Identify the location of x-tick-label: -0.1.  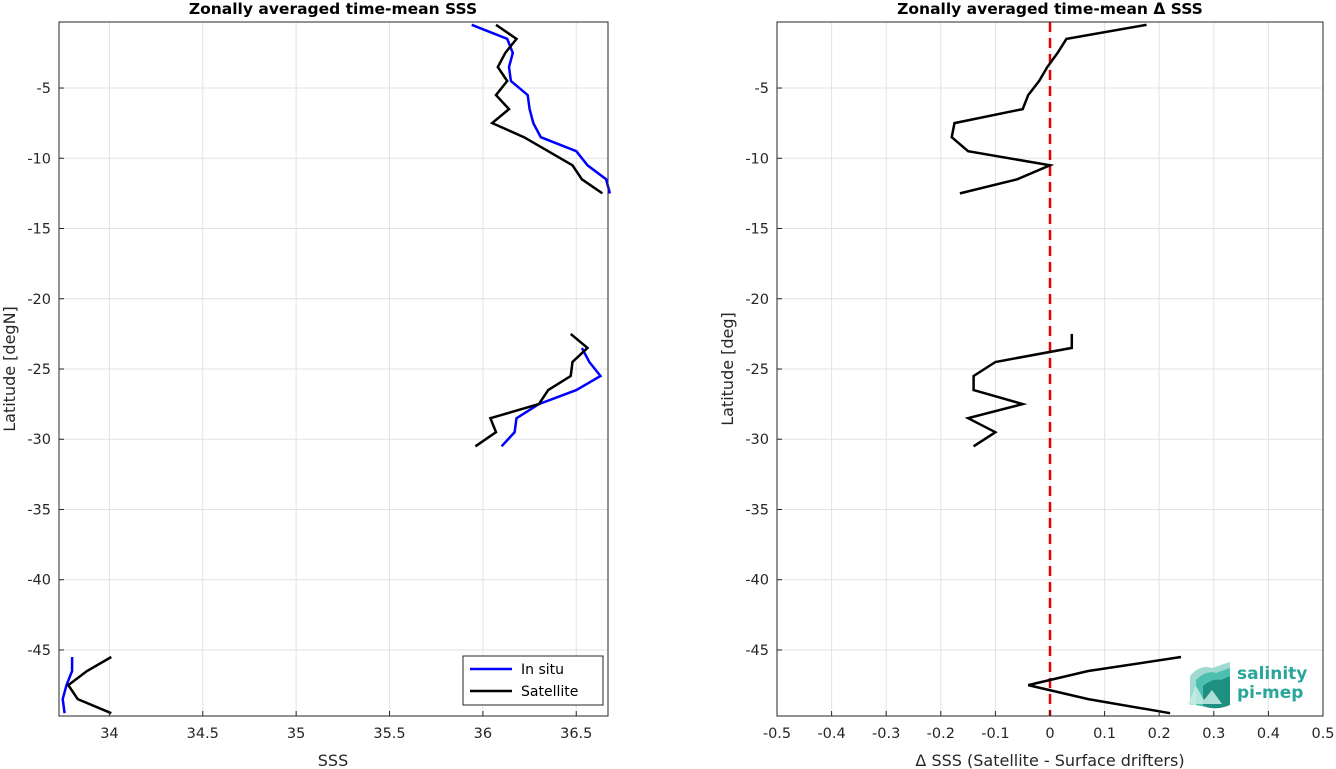
(995, 734).